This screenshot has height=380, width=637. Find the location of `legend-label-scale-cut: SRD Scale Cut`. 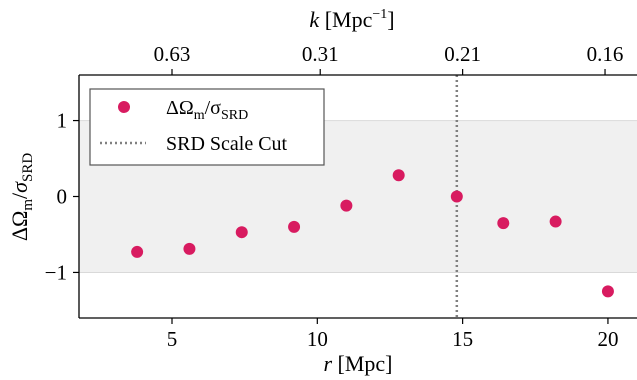

legend-label-scale-cut: SRD Scale Cut is located at coordinates (227, 144).